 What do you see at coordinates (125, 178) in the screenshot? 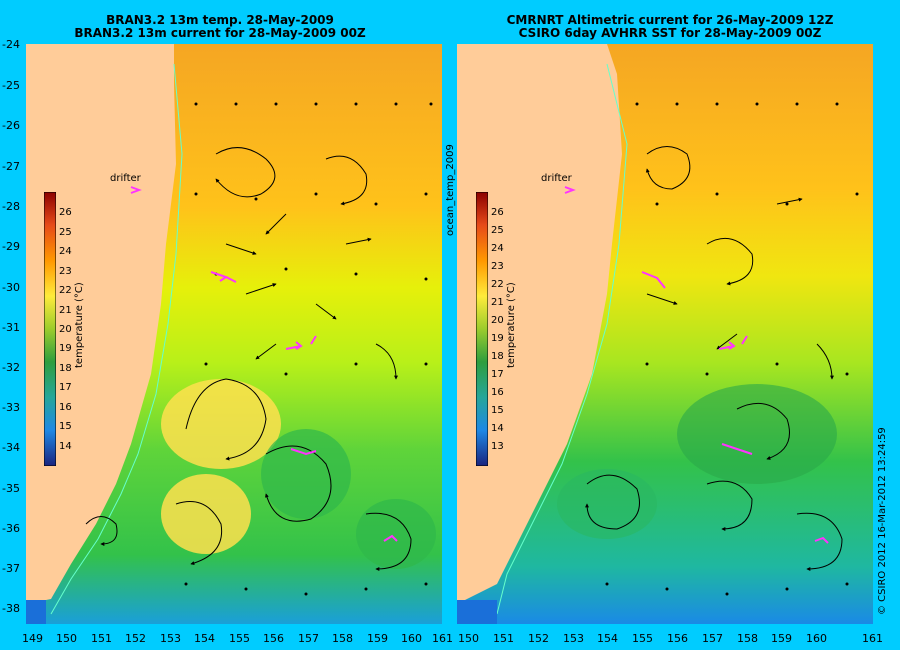
I see `drifter-label-left: drifter` at bounding box center [125, 178].